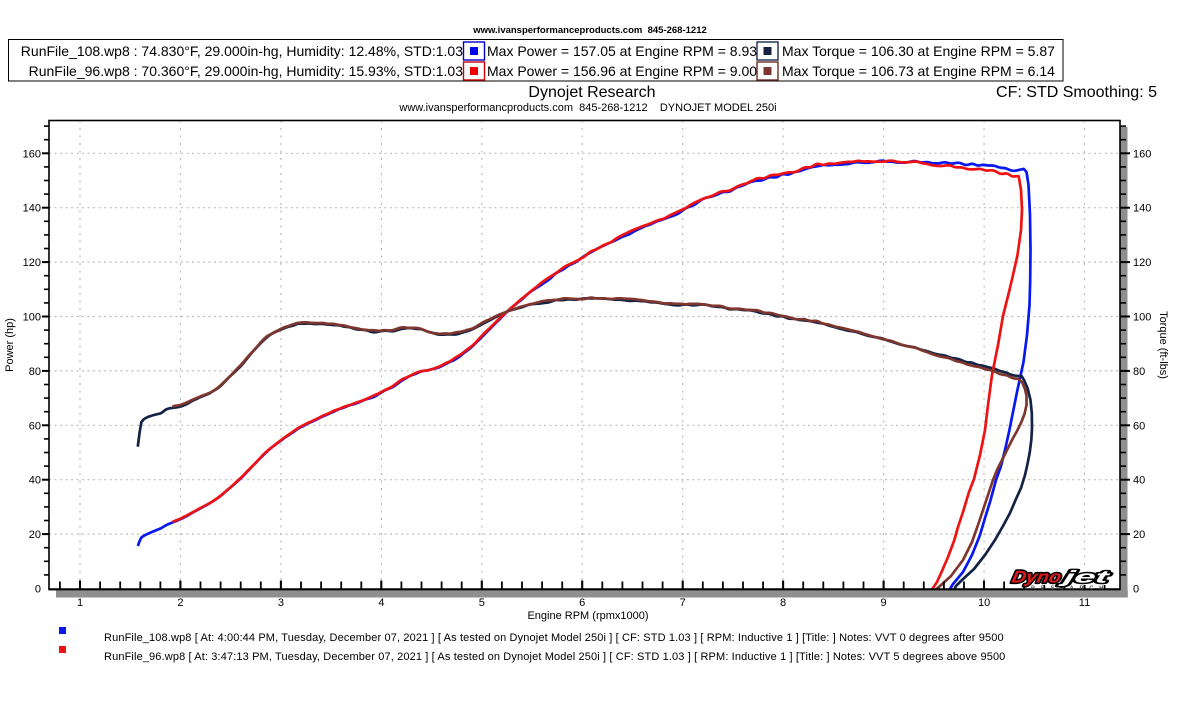 This screenshot has height=709, width=1181. I want to click on svg-text: Torque (ft-lbs), so click(1163, 345).